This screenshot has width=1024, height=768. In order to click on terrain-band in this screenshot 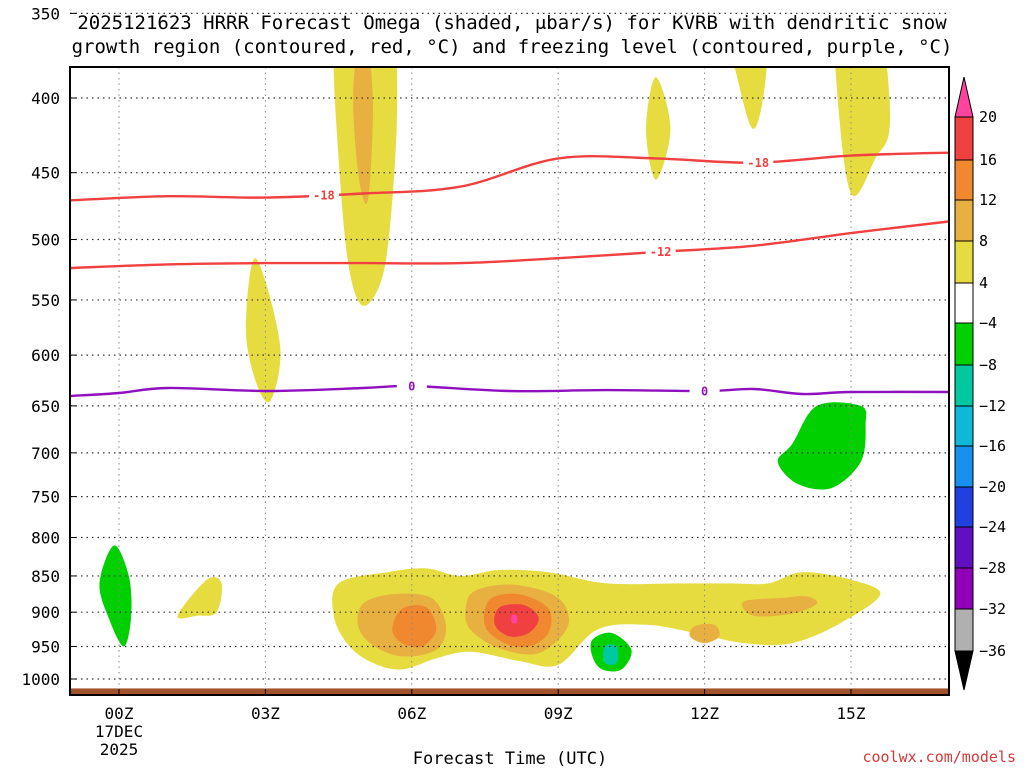, I will do `click(509, 691)`.